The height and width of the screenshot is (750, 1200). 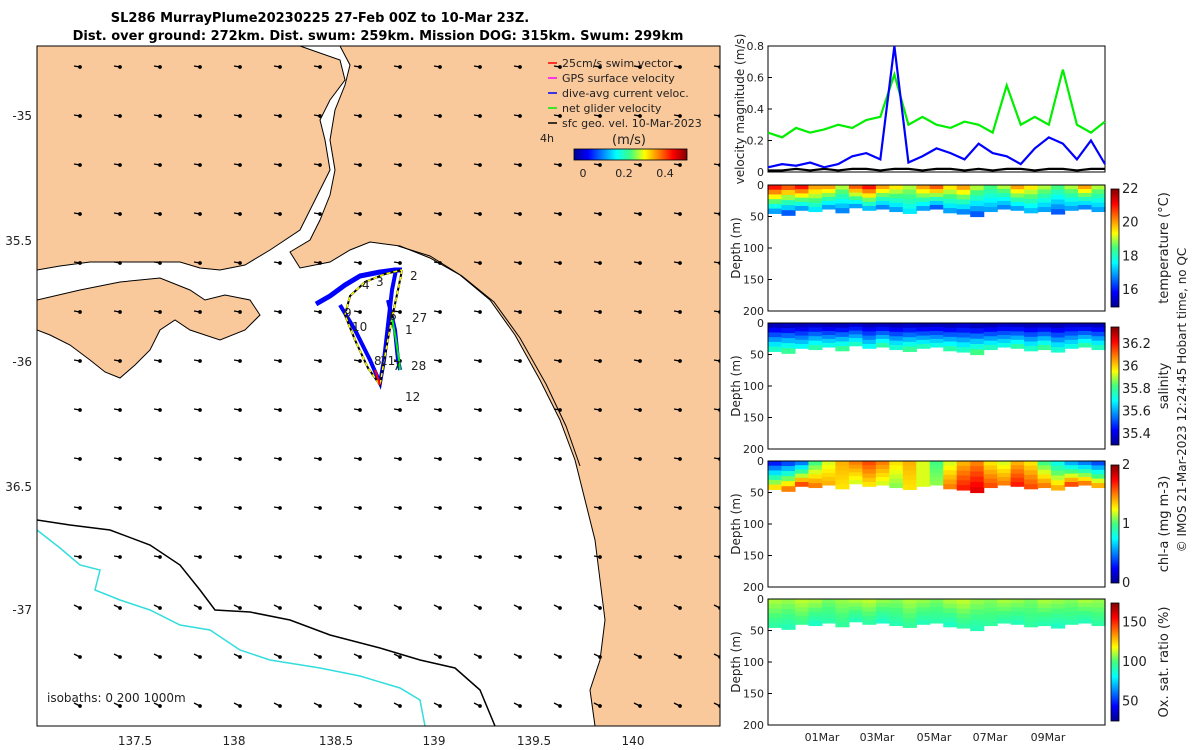 I want to click on depth-tick: 50, so click(x=757, y=355).